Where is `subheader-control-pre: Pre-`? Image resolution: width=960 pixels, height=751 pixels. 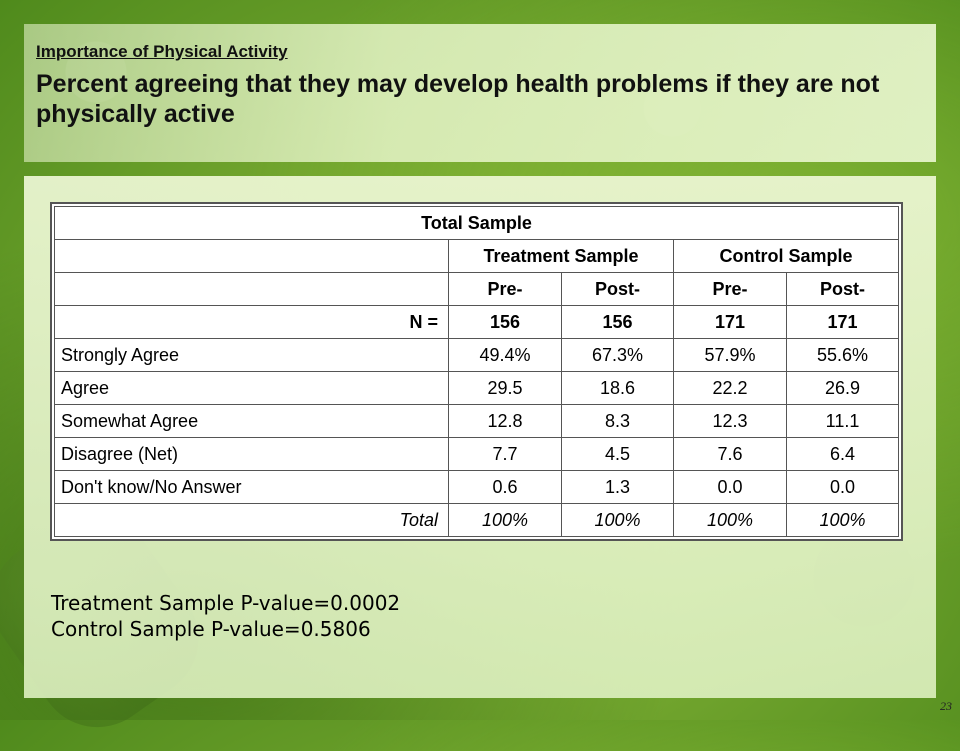
subheader-control-pre: Pre- is located at coordinates (730, 289).